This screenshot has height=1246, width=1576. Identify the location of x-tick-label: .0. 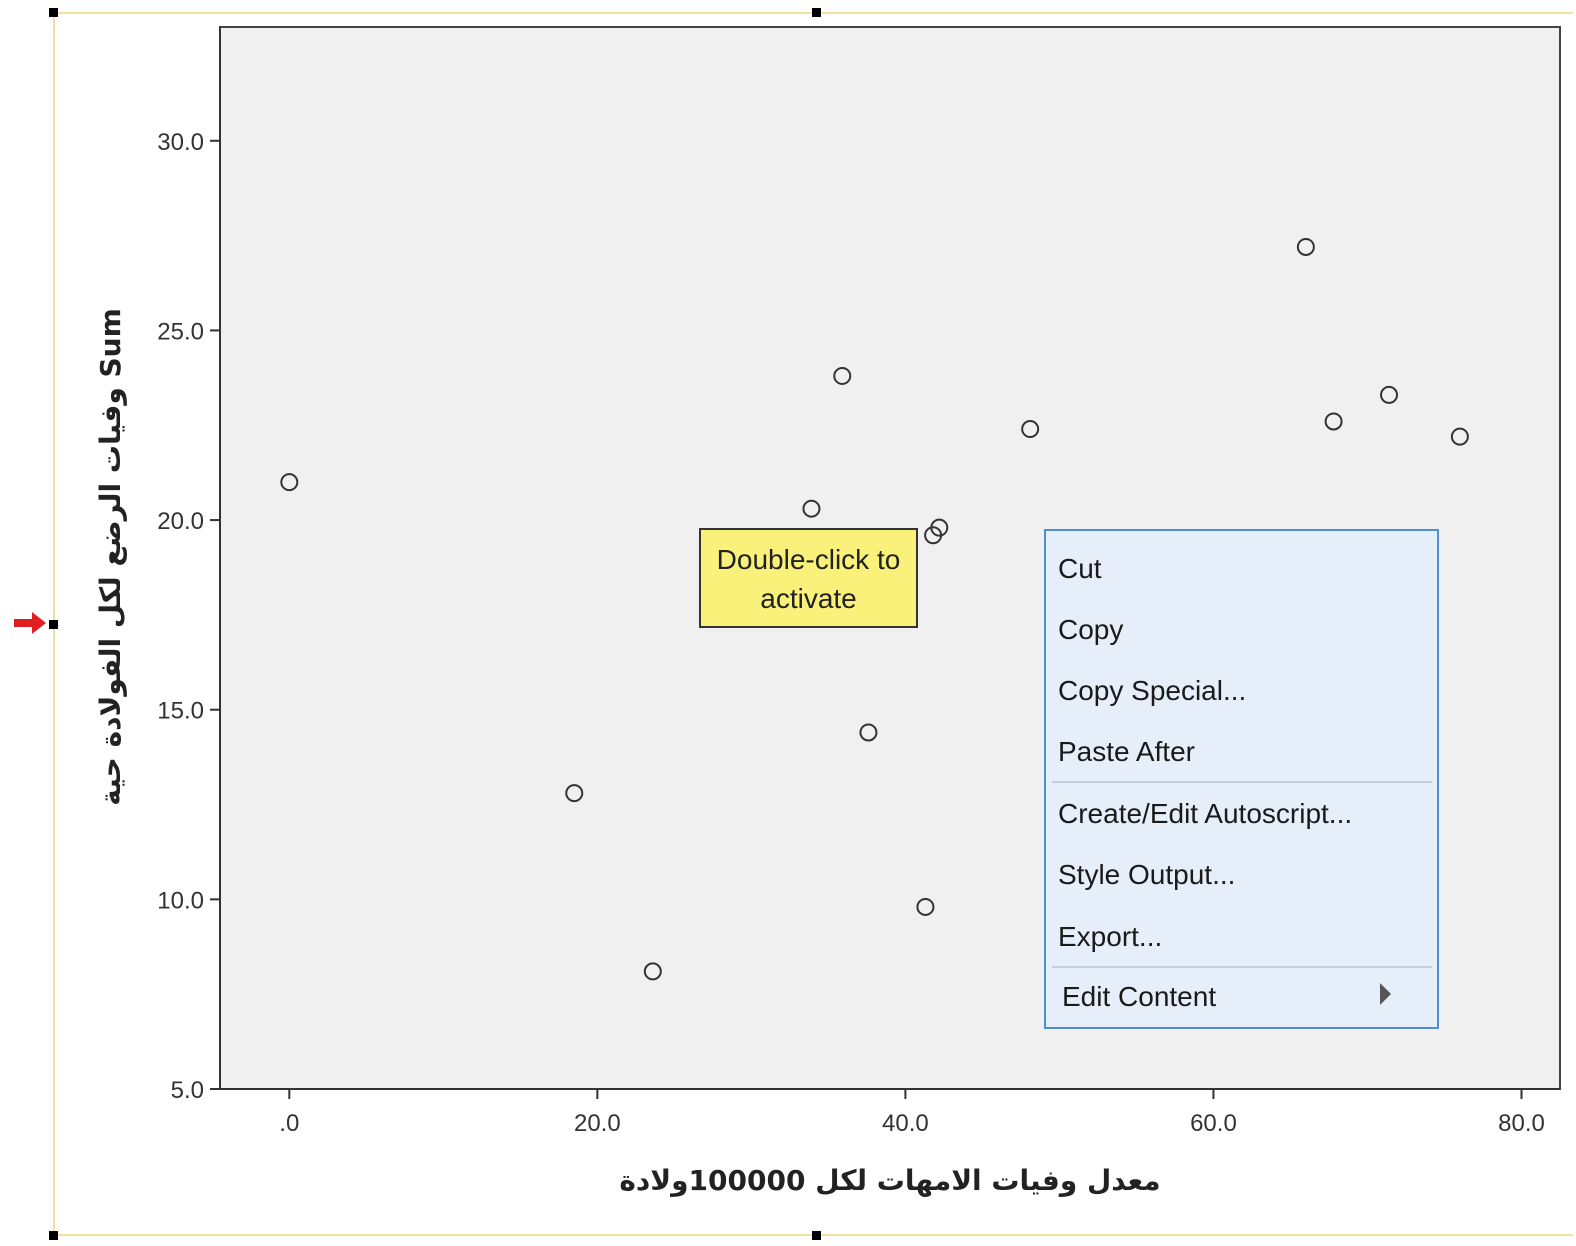
(289, 1123).